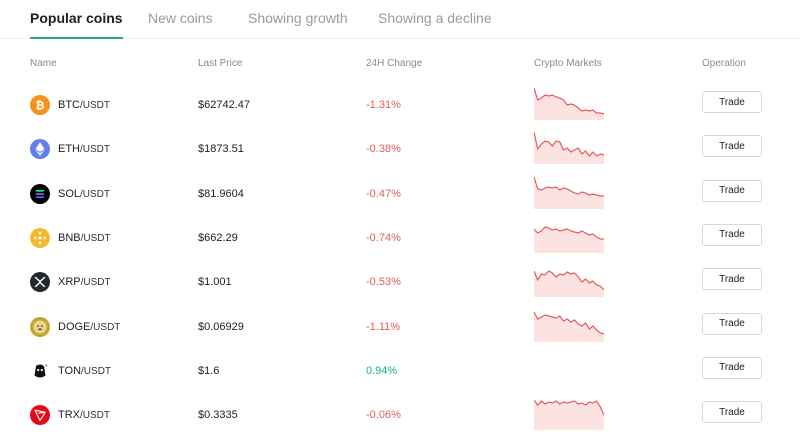 The image size is (800, 440). Describe the element at coordinates (40, 415) in the screenshot. I see `trx-icon` at that location.